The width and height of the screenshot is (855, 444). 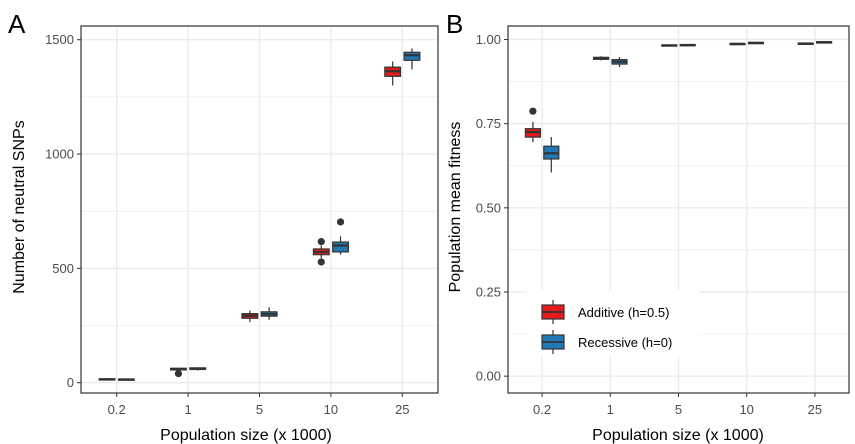 I want to click on panel-b-x-axis-title: Population size (x 1000), so click(x=678, y=435).